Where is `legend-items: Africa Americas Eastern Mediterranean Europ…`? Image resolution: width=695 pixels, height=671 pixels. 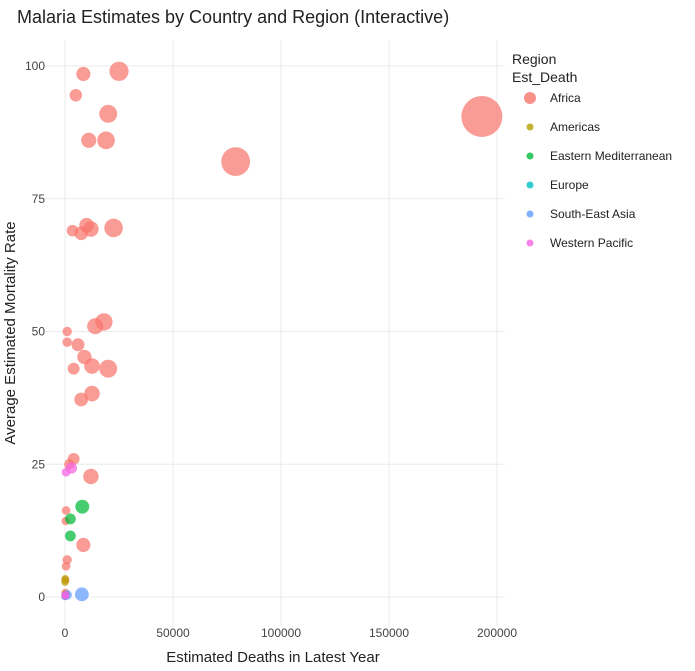
legend-items: Africa Americas Eastern Mediterranean Europ… is located at coordinates (598, 170).